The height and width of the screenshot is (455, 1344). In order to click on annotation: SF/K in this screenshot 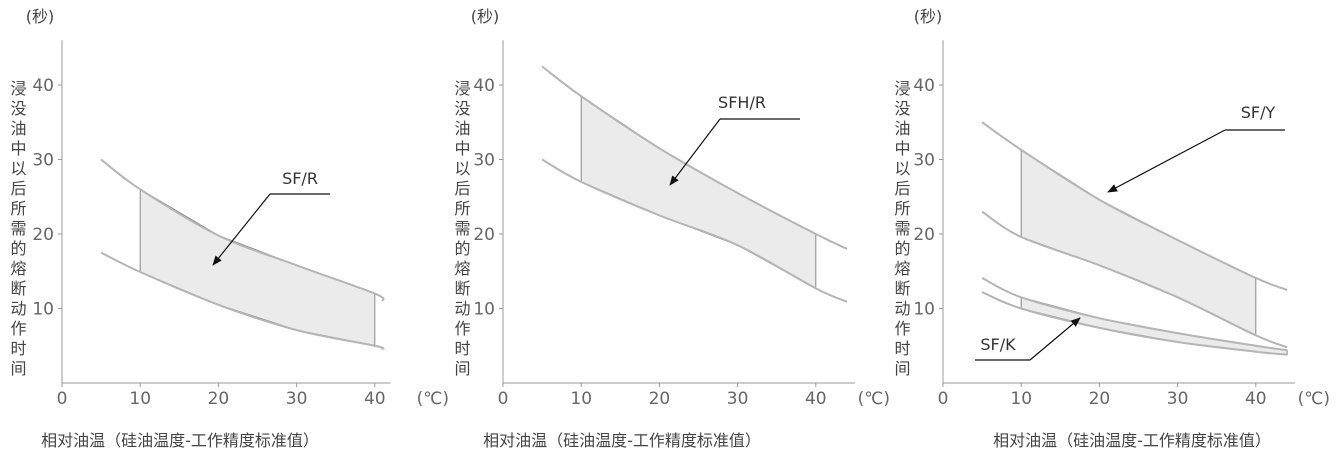, I will do `click(998, 344)`.